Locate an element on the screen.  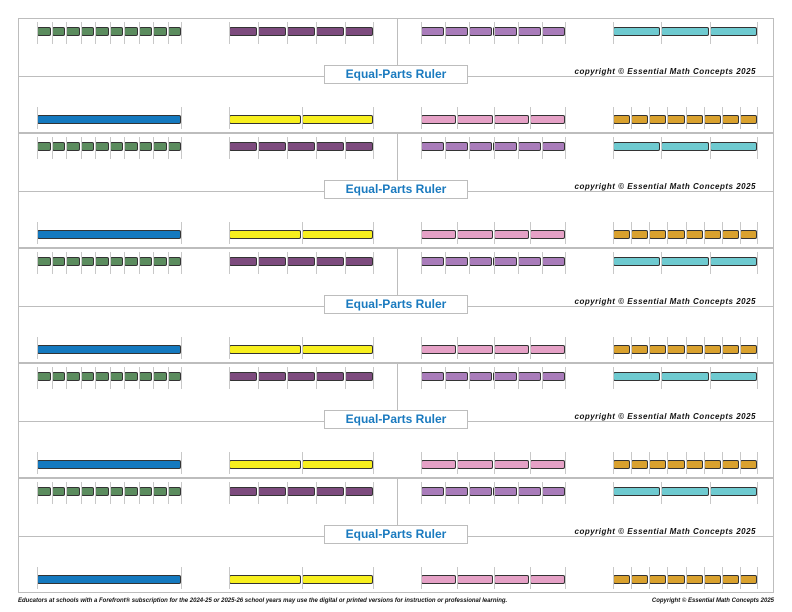
ruler-eighths-green is located at coordinates (109, 146).